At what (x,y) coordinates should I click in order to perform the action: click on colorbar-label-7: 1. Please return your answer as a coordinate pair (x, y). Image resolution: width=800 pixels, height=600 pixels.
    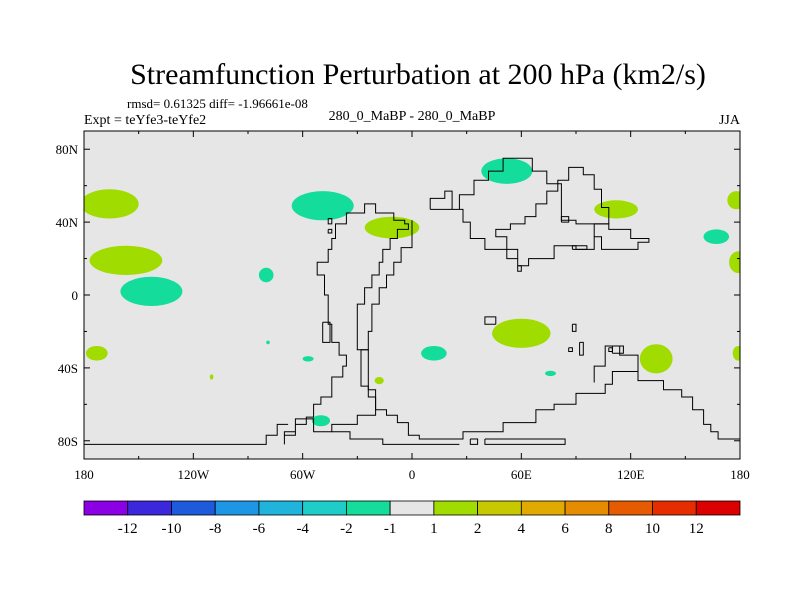
    Looking at the image, I should click on (434, 529).